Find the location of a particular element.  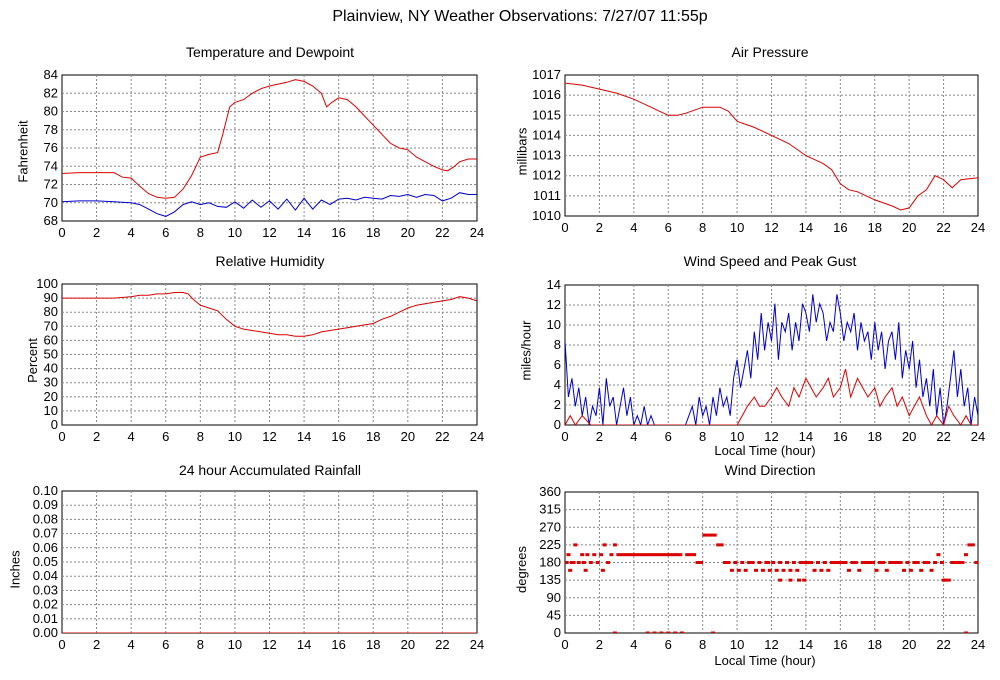

y-tick-label: 70 is located at coordinates (51, 325).